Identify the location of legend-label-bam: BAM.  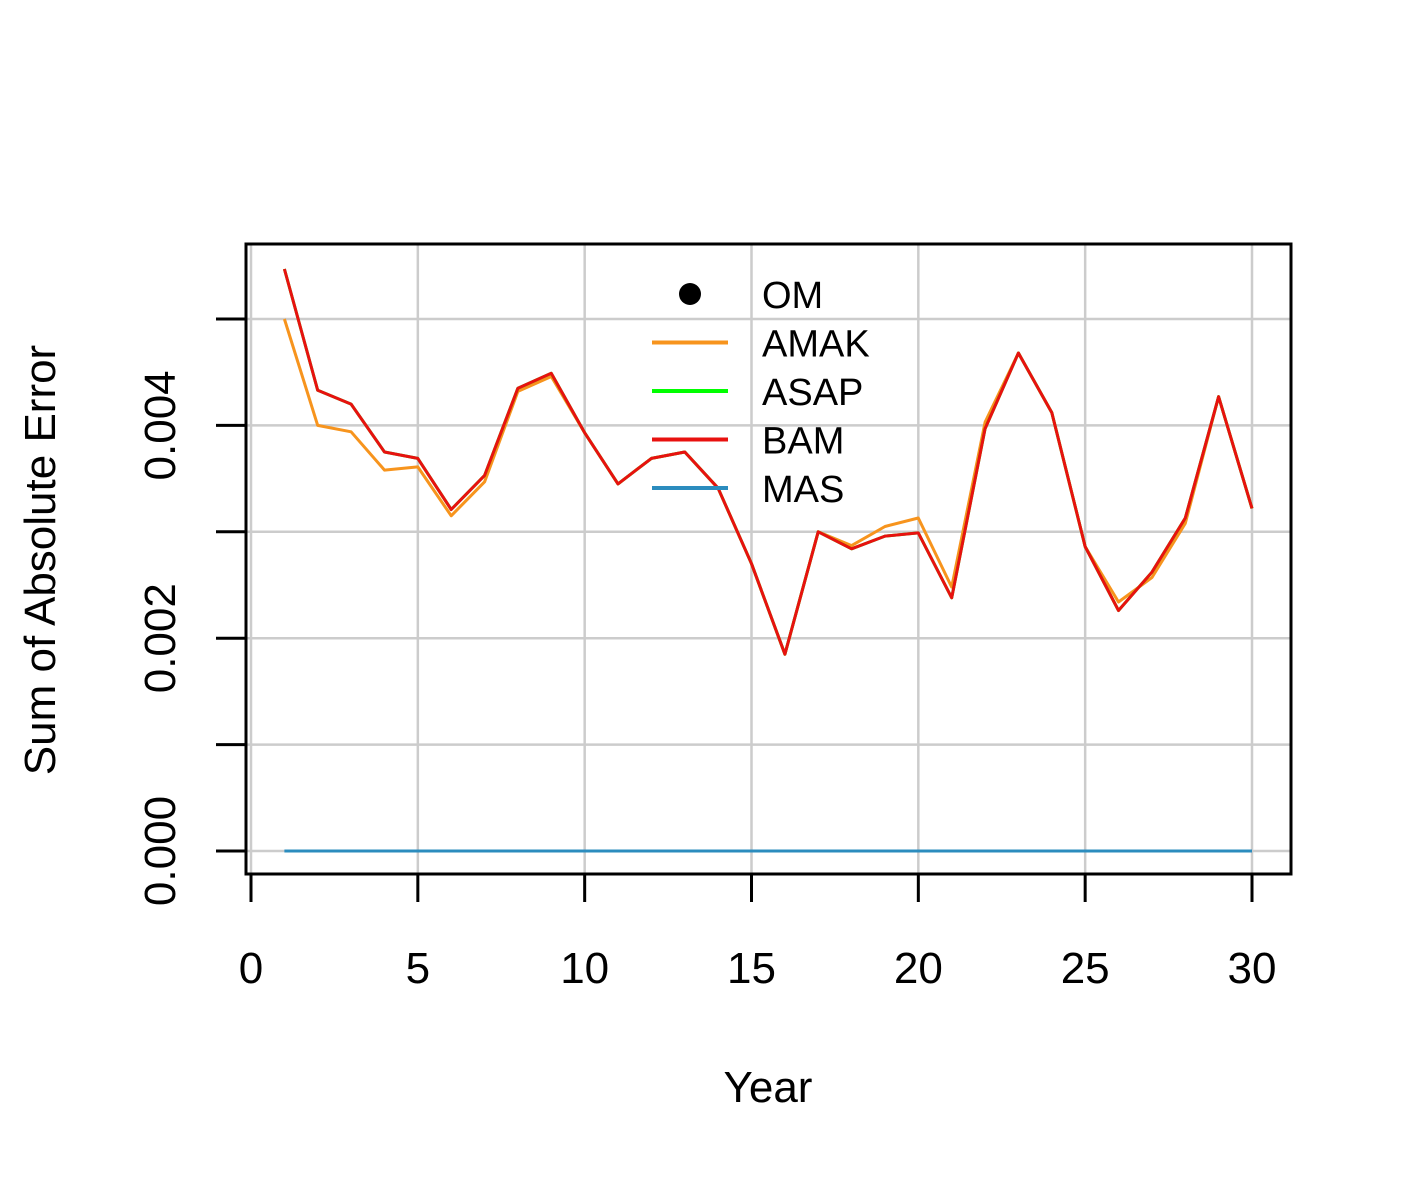
(803, 442).